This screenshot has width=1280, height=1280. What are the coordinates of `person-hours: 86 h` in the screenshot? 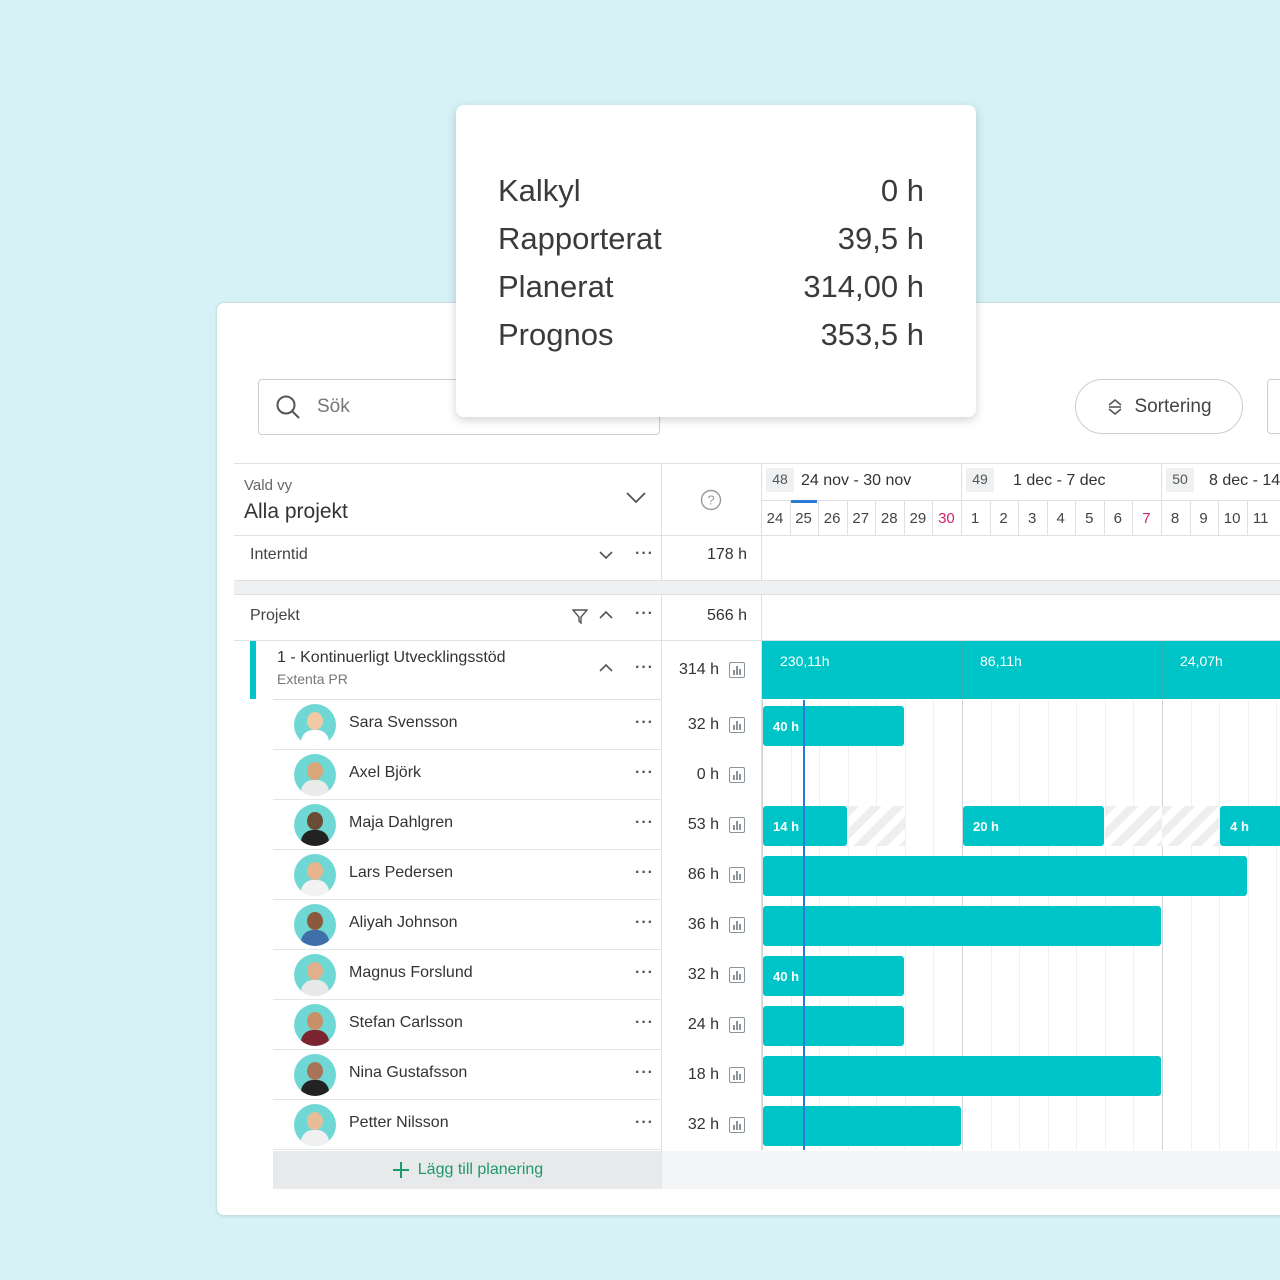 It's located at (703, 874).